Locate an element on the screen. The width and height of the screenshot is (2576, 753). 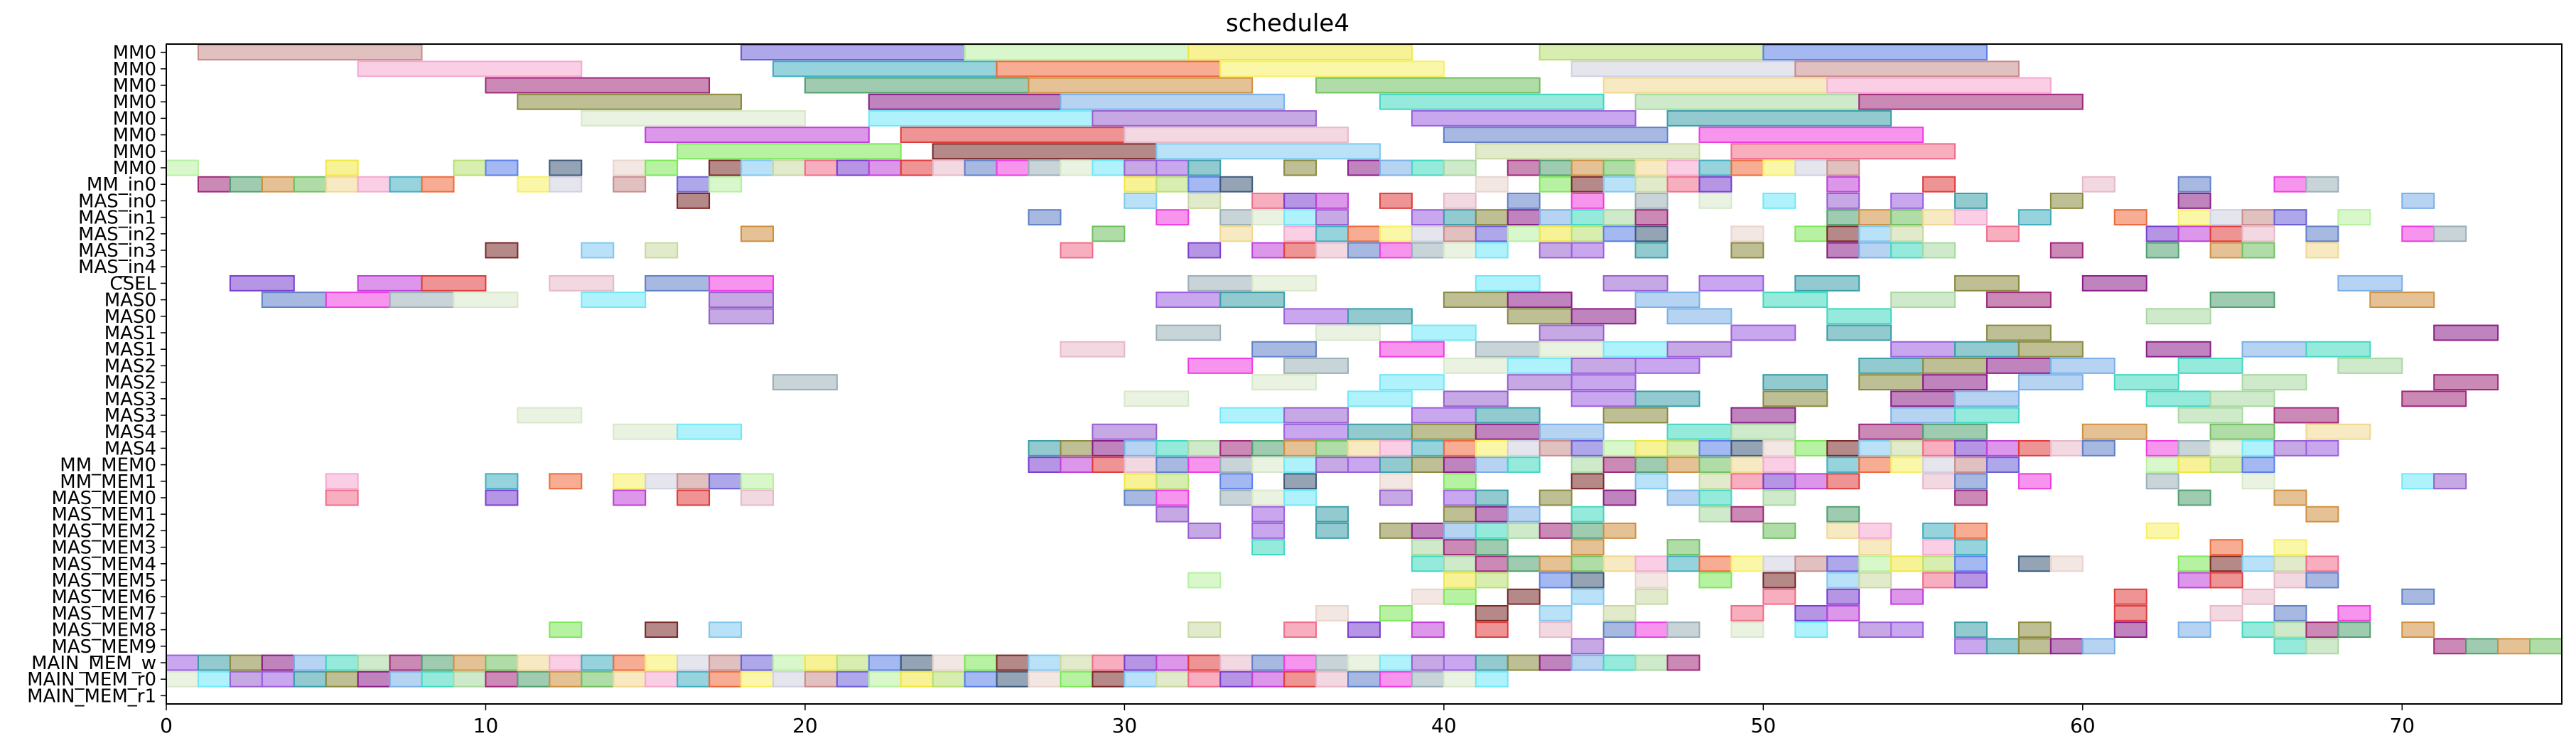
x-tick-label: 70 is located at coordinates (2402, 725).